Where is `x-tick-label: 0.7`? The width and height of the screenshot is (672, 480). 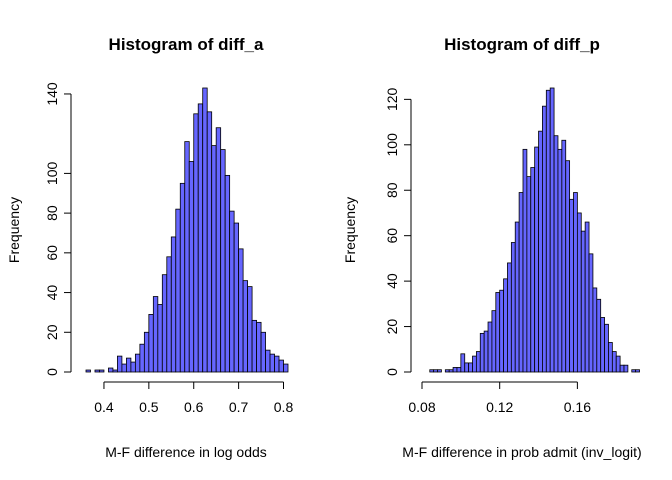
x-tick-label: 0.7 is located at coordinates (239, 407).